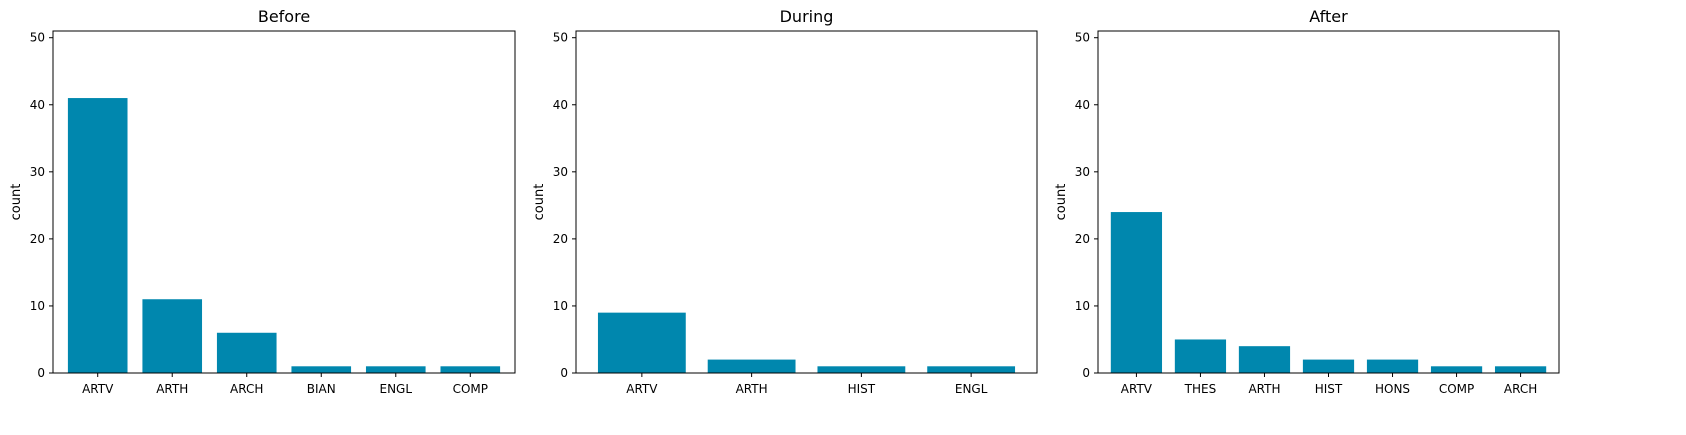 The image size is (1686, 435). Describe the element at coordinates (321, 369) in the screenshot. I see `bar-bian` at that location.